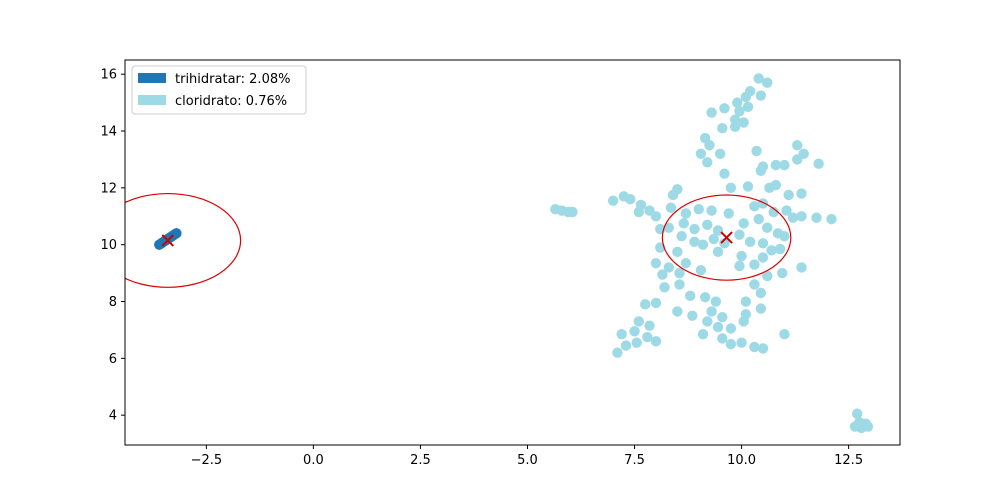 Image resolution: width=1000 pixels, height=500 pixels. What do you see at coordinates (741, 460) in the screenshot?
I see `x-tick-label-5: 10.0` at bounding box center [741, 460].